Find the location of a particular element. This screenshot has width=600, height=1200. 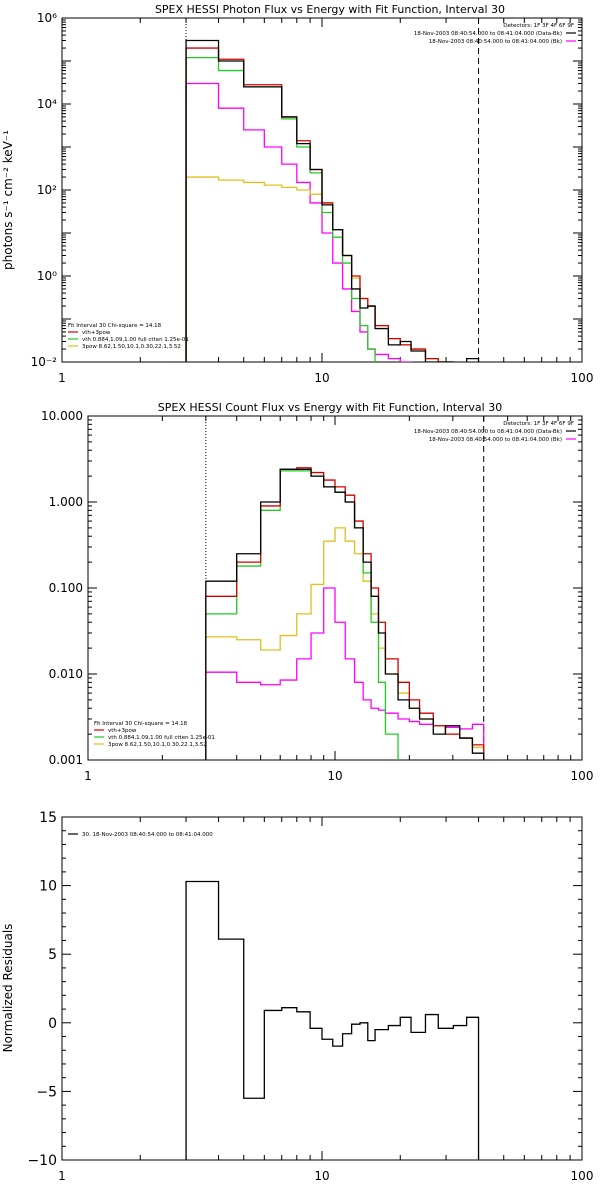

count-flux-series-vth+3pow is located at coordinates (345, 613).